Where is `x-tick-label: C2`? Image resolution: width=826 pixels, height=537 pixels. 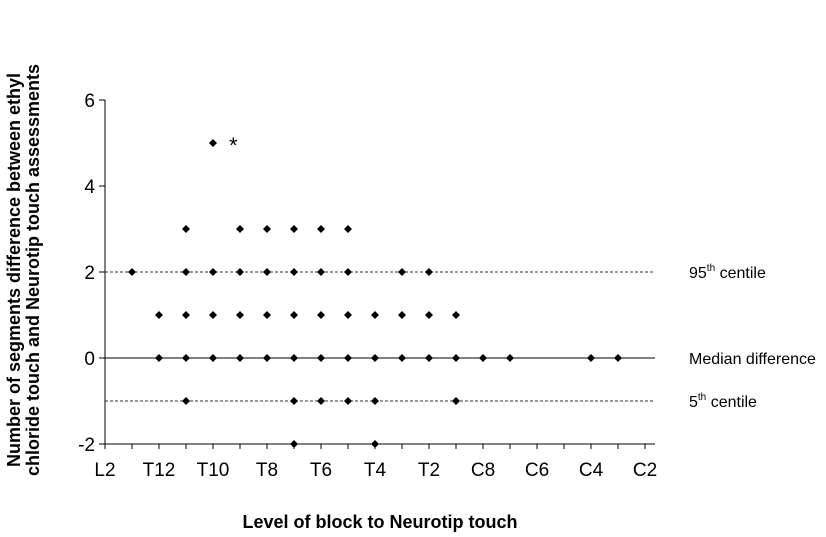
x-tick-label: C2 is located at coordinates (645, 470).